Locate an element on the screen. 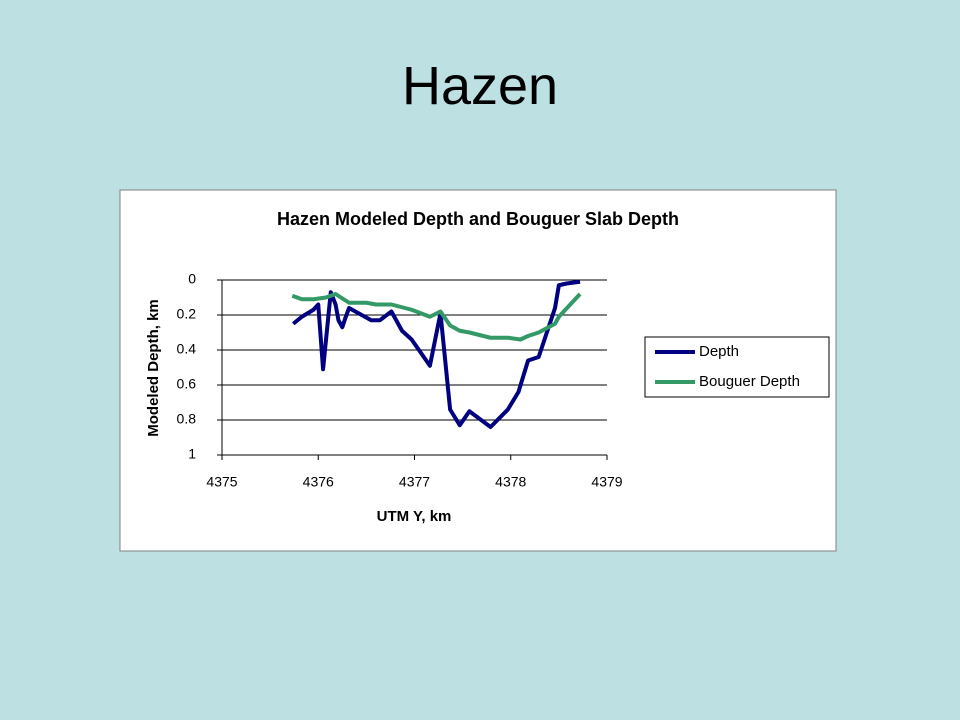 This screenshot has height=720, width=960. x-axis-label: UTM Y, km is located at coordinates (414, 516).